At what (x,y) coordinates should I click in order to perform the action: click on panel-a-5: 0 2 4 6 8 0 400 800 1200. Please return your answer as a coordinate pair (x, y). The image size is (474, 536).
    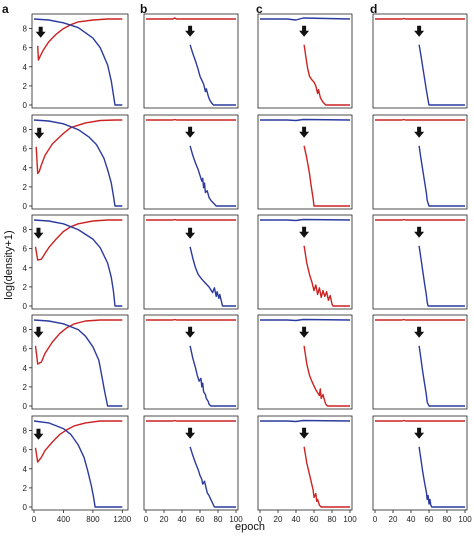
    Looking at the image, I should click on (77, 469).